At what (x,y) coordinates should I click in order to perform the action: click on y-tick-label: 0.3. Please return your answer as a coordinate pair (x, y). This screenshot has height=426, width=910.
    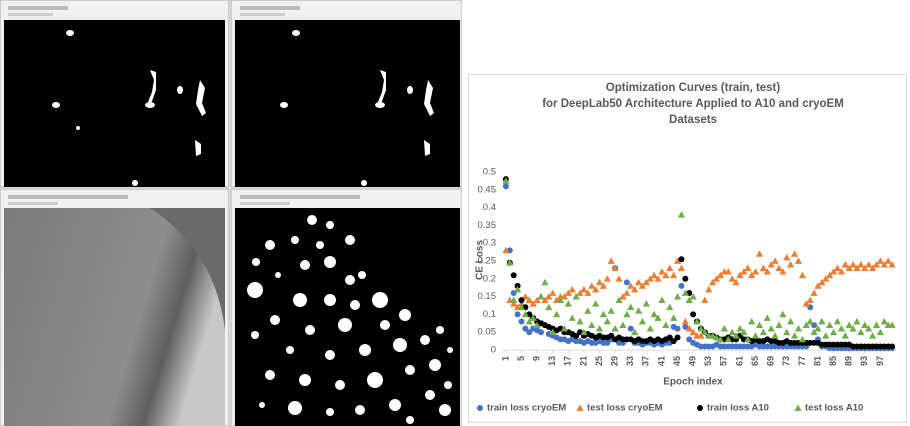
    Looking at the image, I should click on (489, 243).